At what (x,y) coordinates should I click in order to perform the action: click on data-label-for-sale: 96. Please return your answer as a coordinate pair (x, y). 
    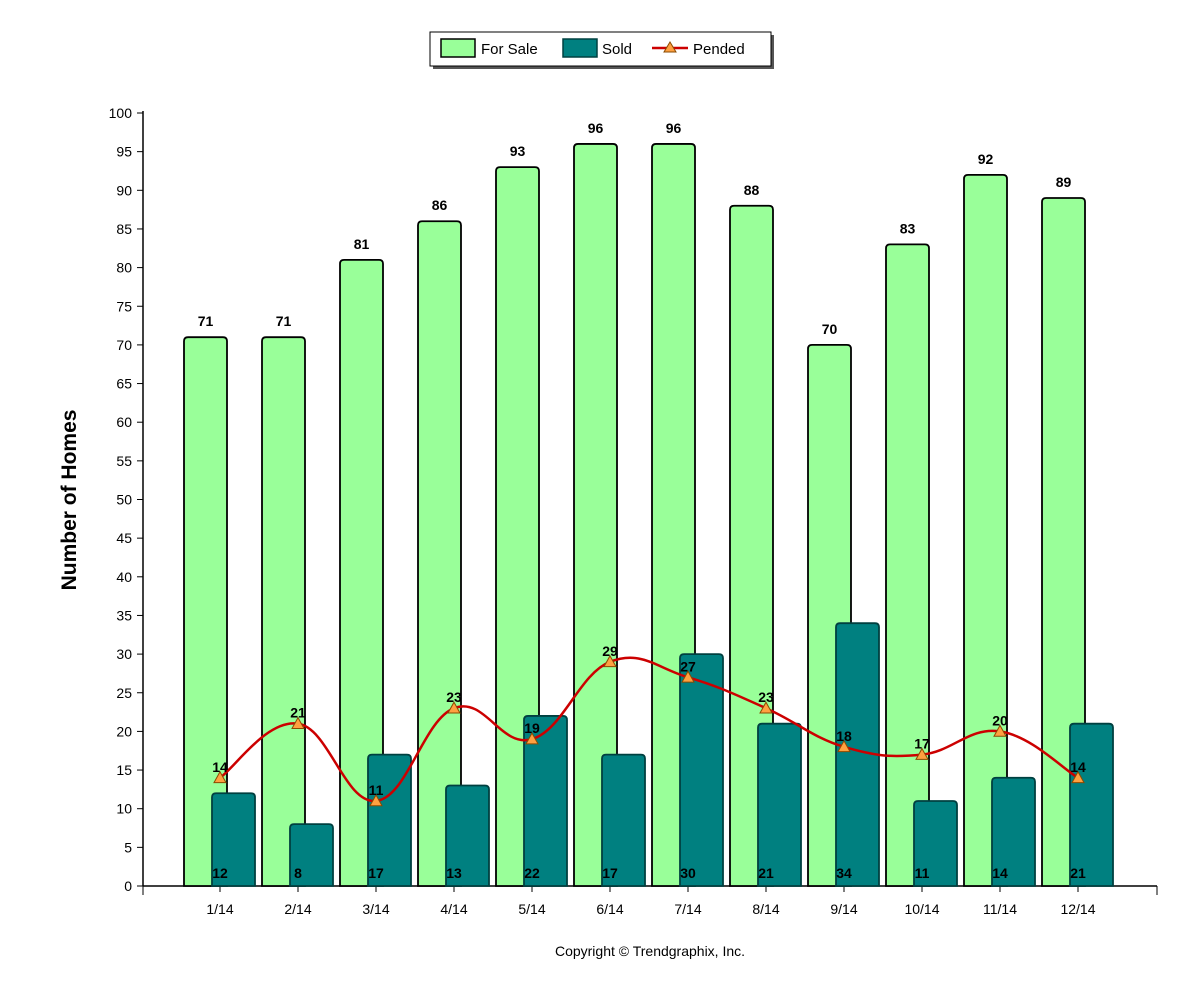
    Looking at the image, I should click on (674, 128).